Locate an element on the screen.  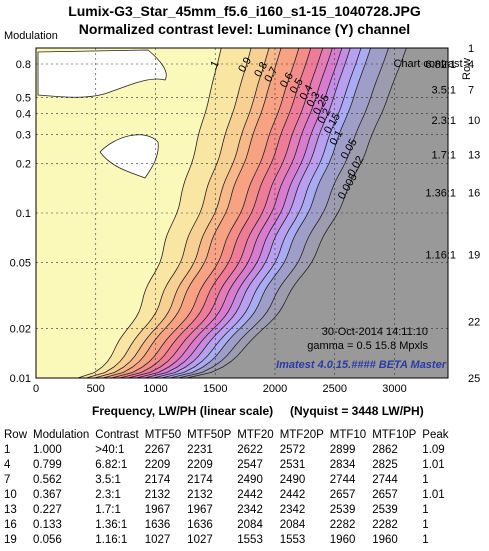
results-column-header: Peak is located at coordinates (435, 435).